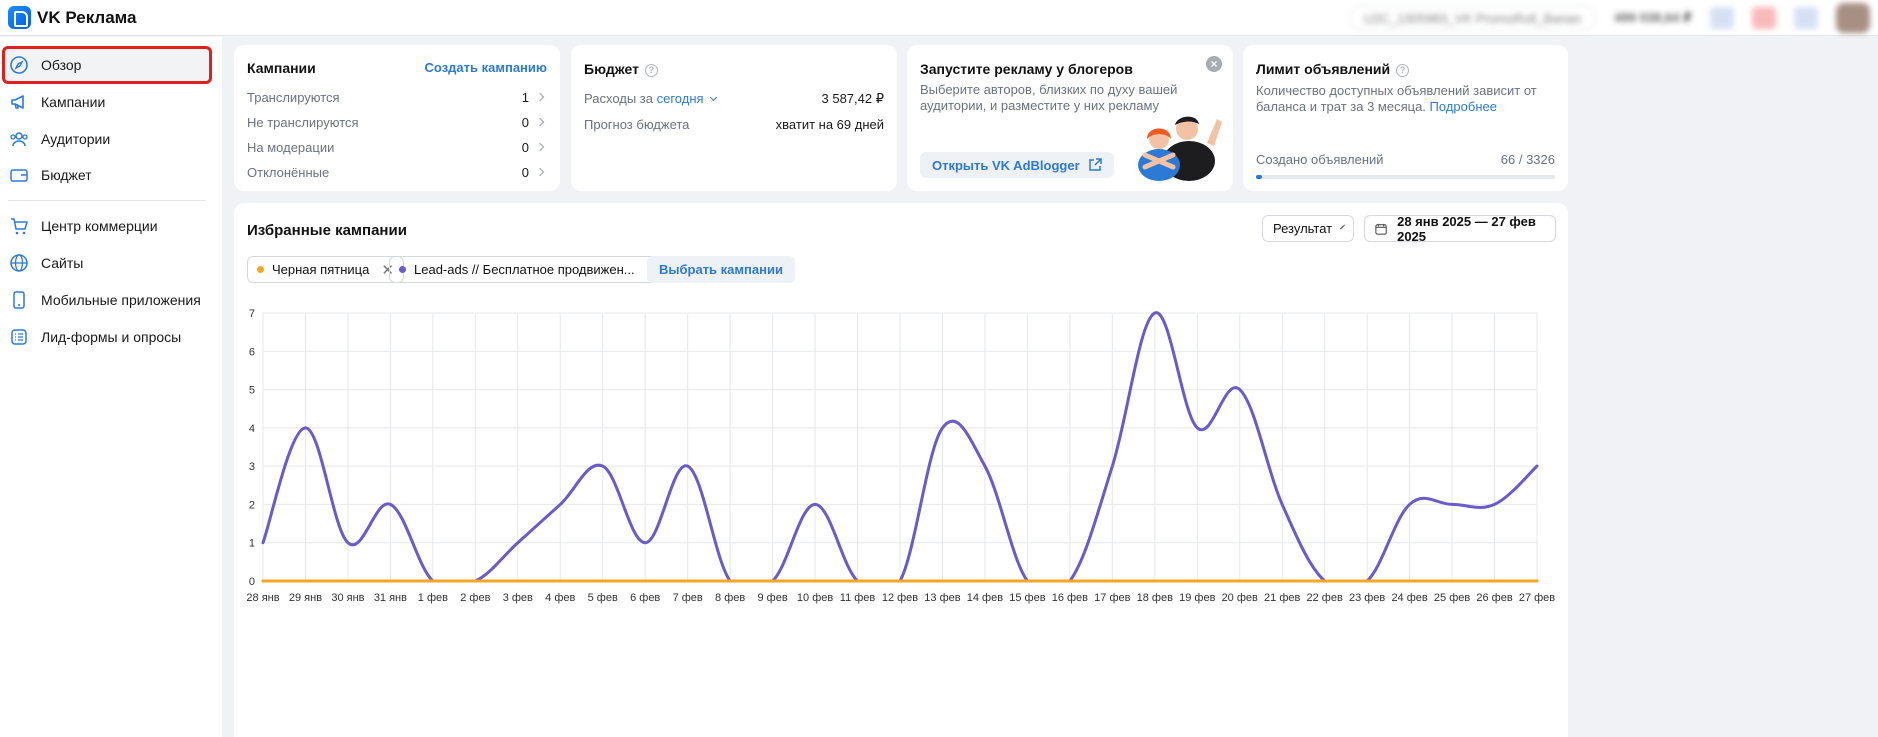 This screenshot has height=737, width=1878. I want to click on sidebar-item-label: Центр коммерции, so click(99, 226).